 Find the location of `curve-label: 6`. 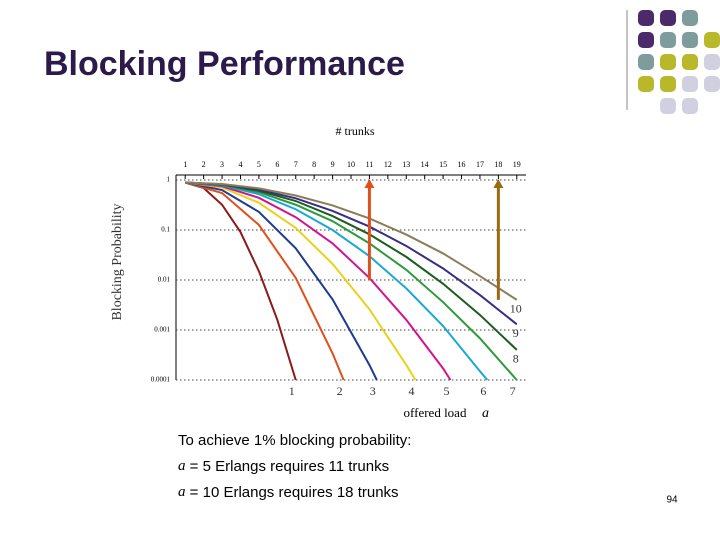

curve-label: 6 is located at coordinates (483, 391).